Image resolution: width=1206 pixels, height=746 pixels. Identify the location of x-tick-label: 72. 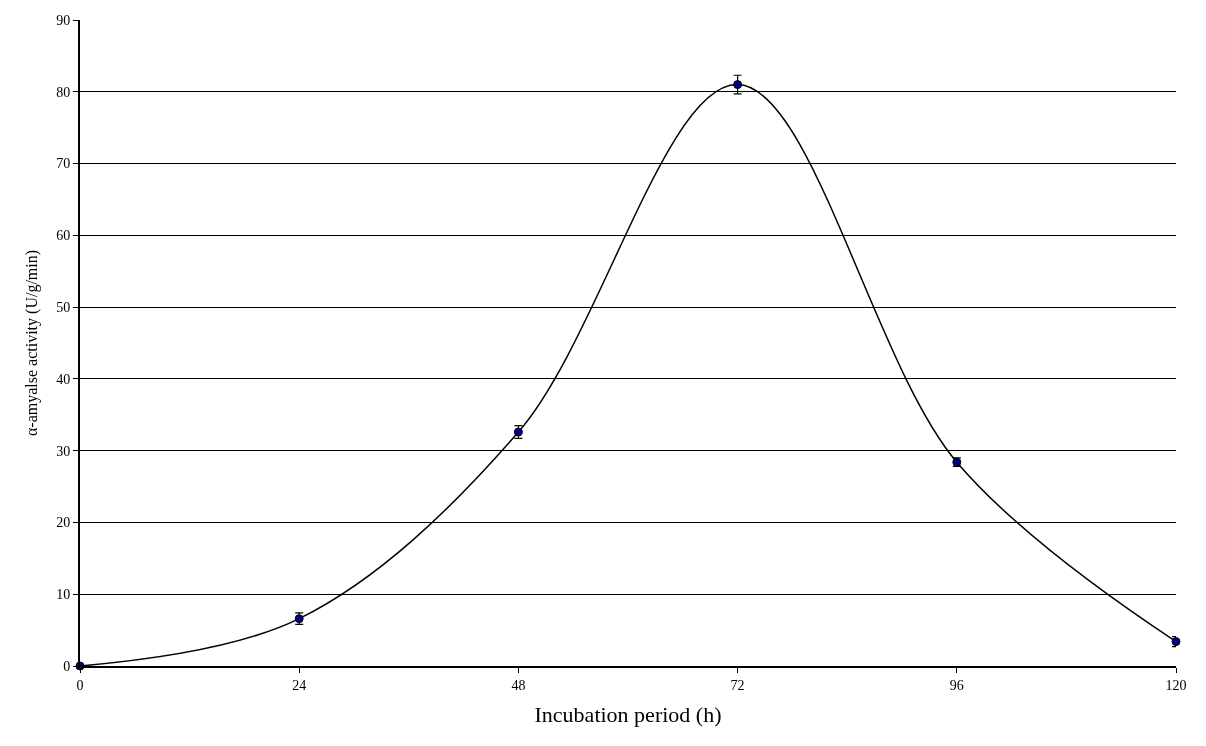
(737, 685).